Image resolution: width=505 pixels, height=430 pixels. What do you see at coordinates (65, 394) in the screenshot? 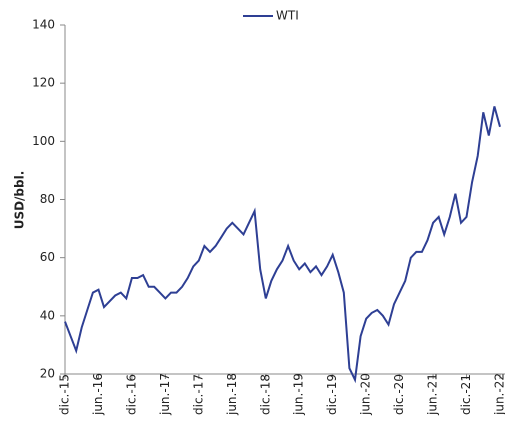
I see `x-tick-label: dic.-15` at bounding box center [65, 394].